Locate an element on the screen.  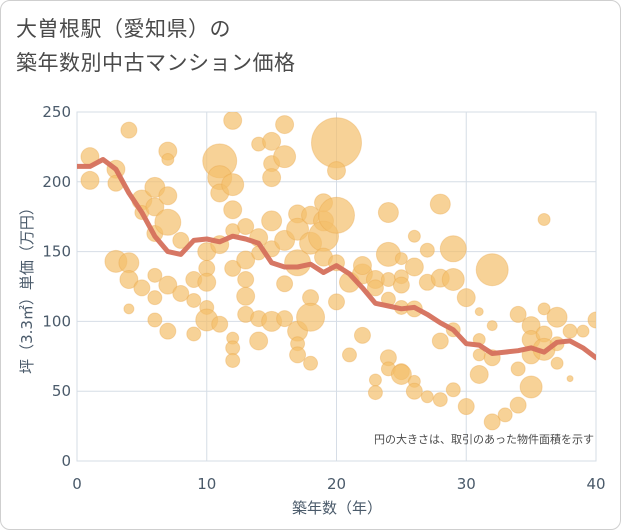
y-tick-label: 250 is located at coordinates (56, 112).